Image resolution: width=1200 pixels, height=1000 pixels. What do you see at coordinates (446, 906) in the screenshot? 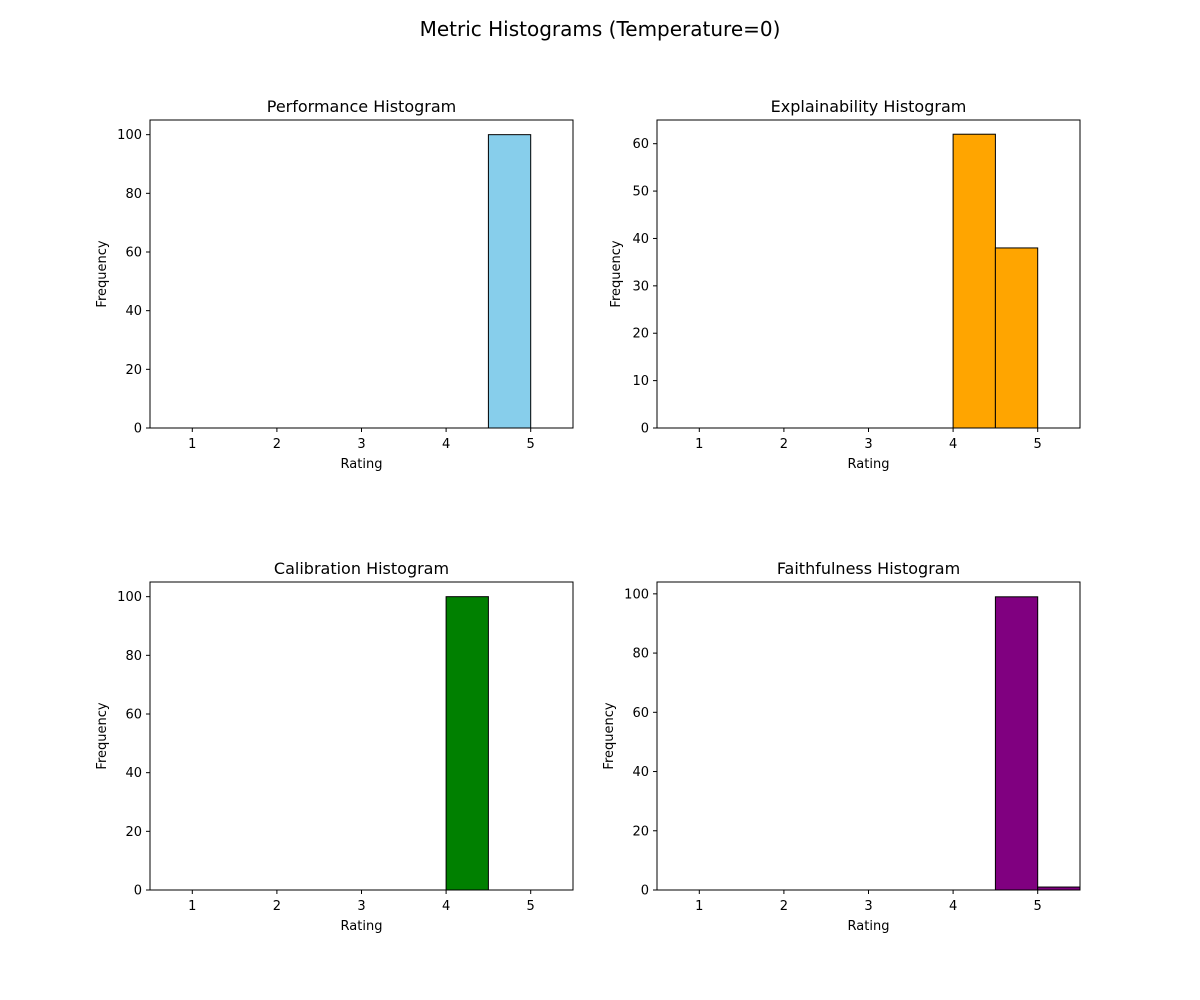
I see `calibration-histogram-x-tick-label-3: 4` at bounding box center [446, 906].